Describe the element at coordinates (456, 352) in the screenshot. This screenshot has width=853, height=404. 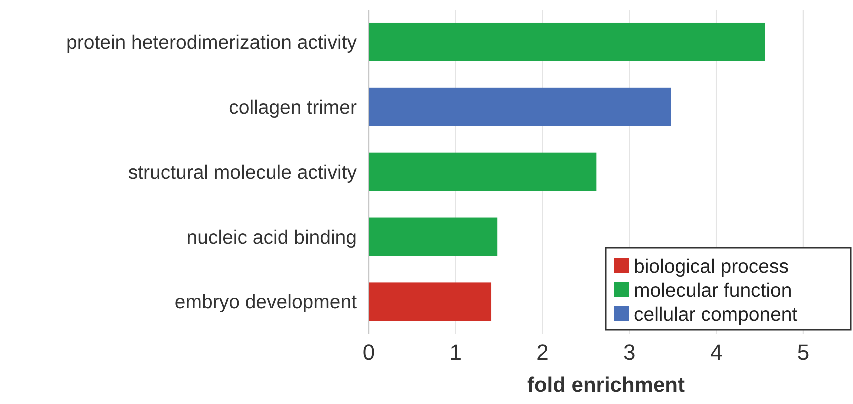
I see `x-tick-label: 1` at that location.